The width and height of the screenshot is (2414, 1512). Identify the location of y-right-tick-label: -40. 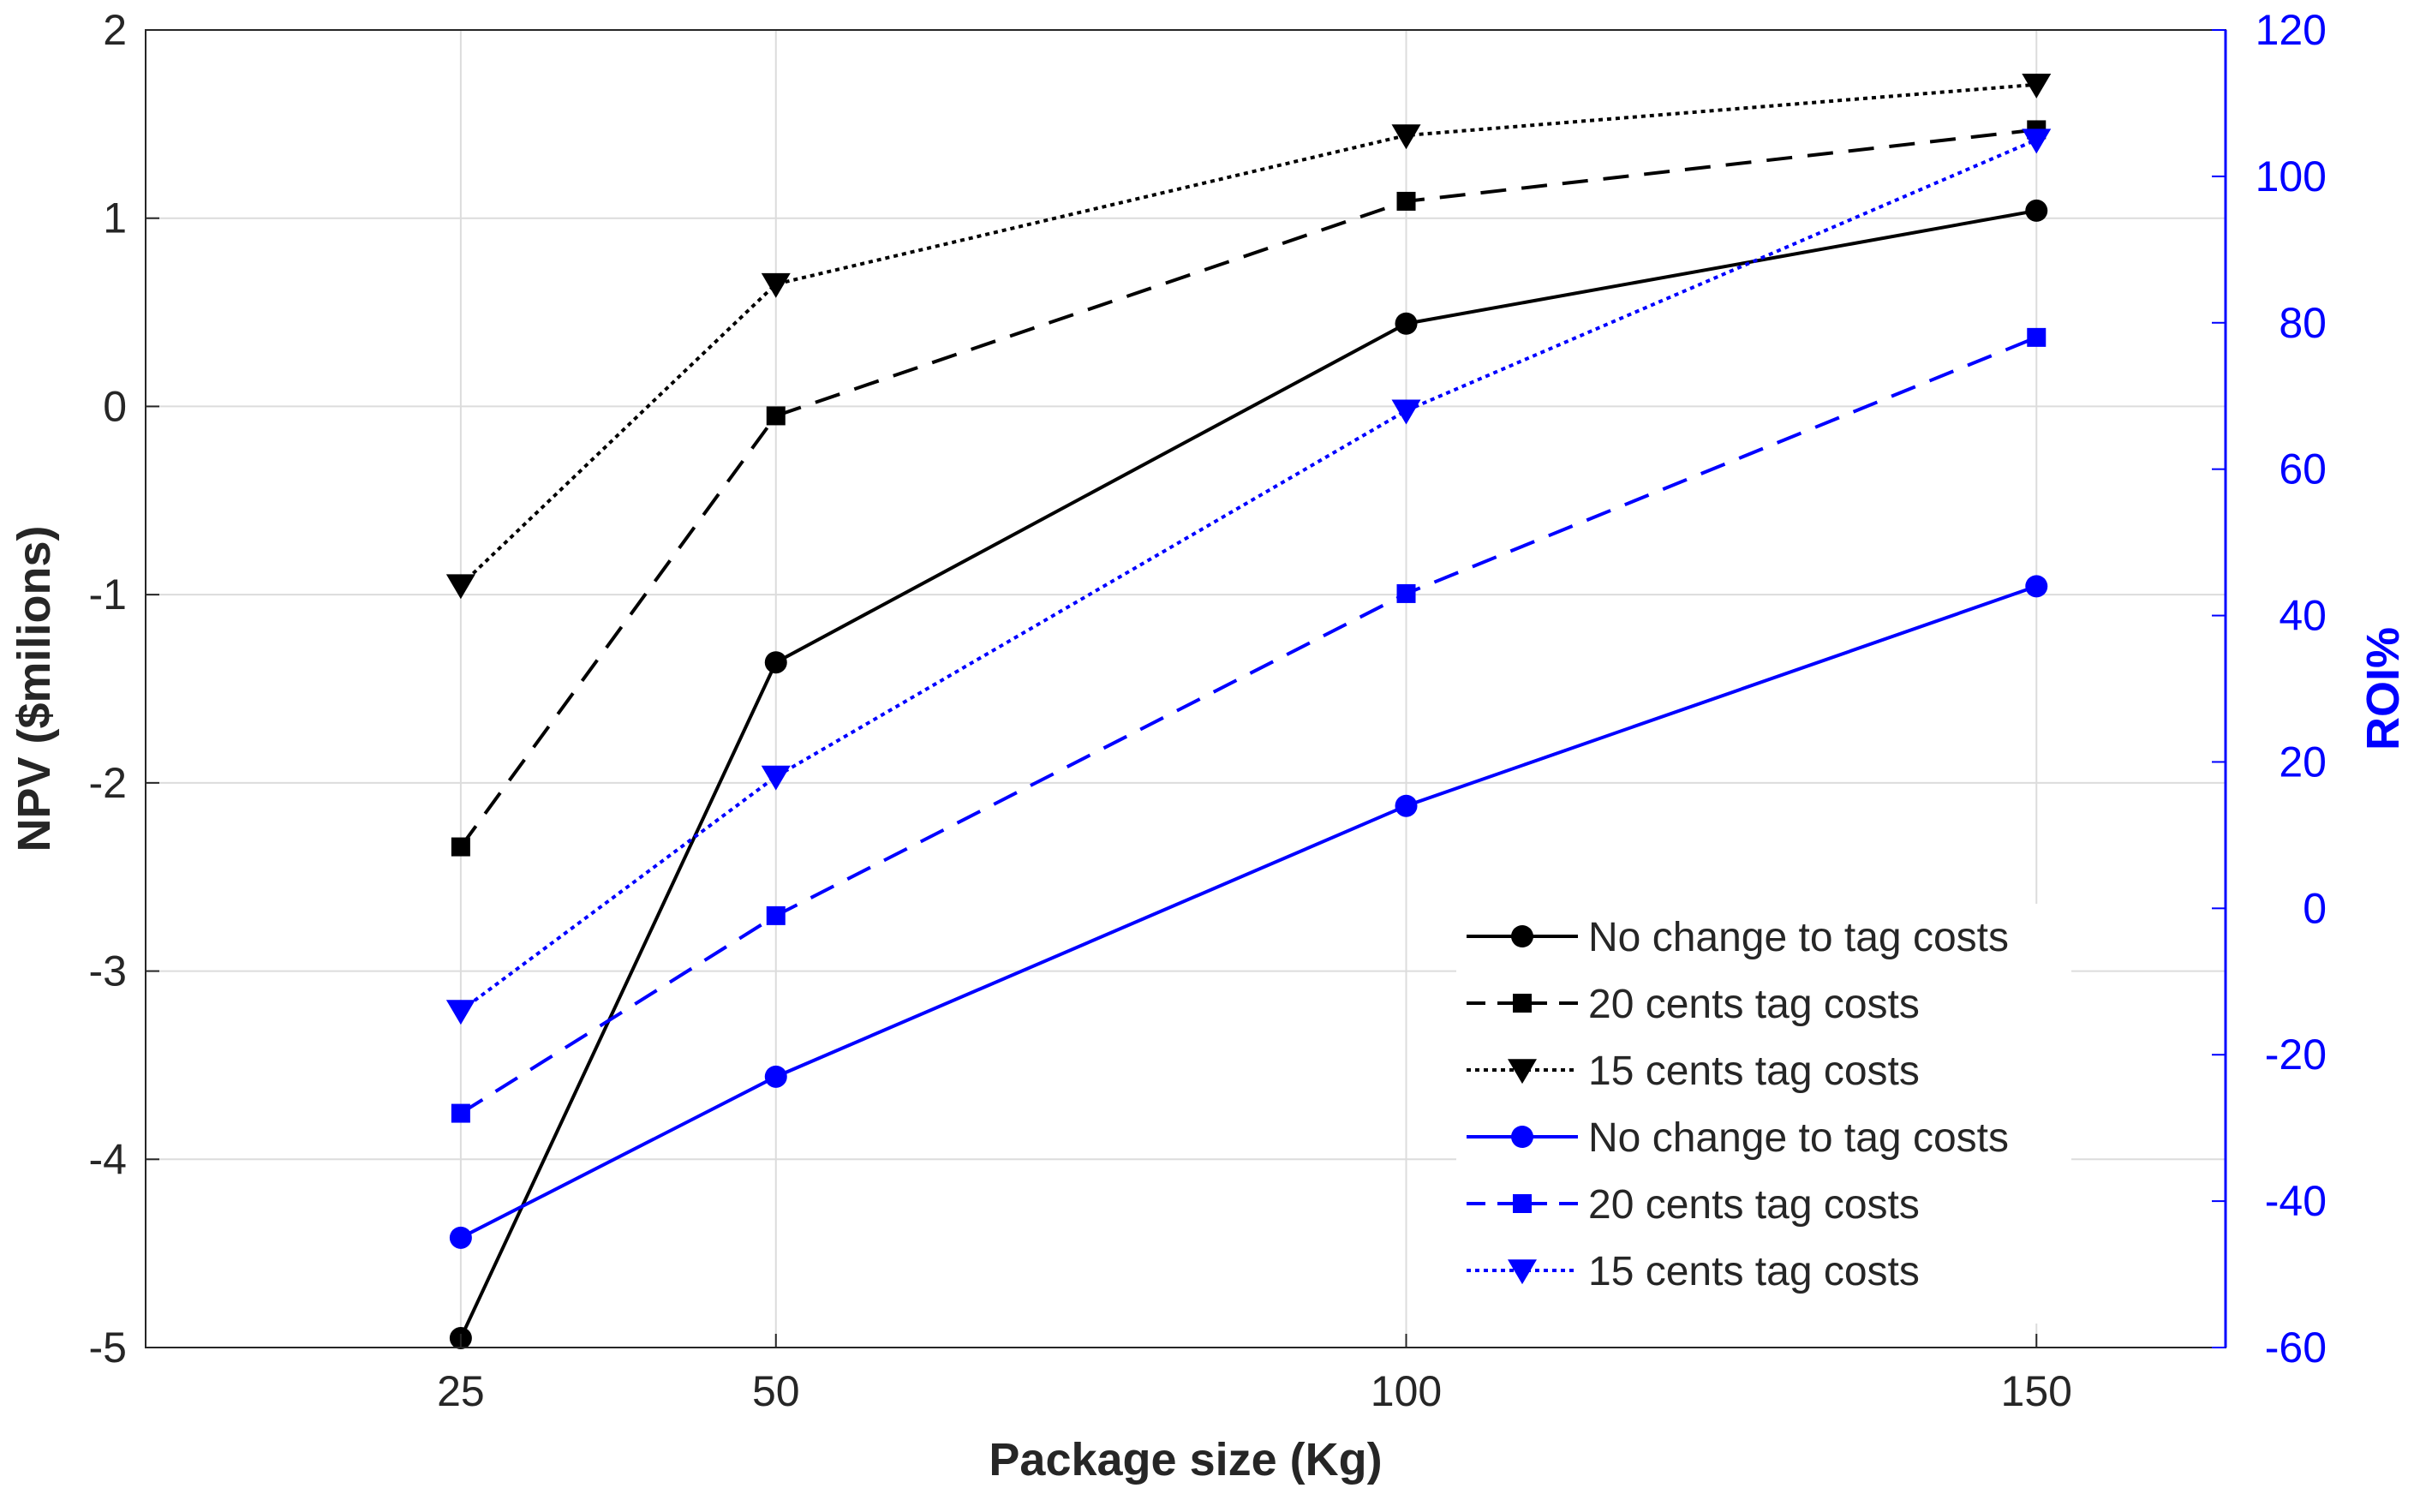
(2296, 1201).